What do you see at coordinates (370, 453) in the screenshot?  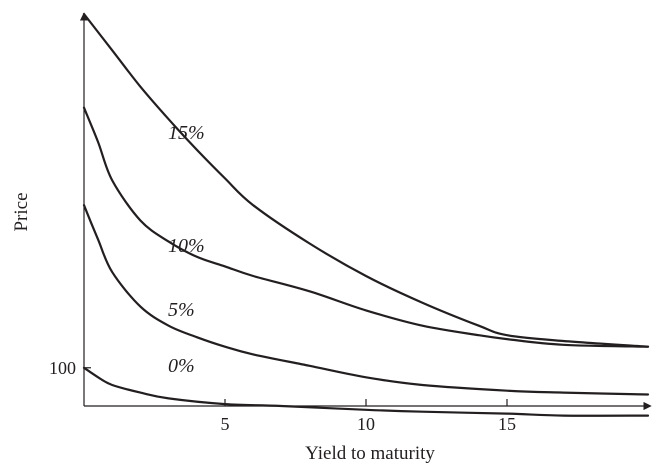 I see `x-axis-title: Yield to maturity` at bounding box center [370, 453].